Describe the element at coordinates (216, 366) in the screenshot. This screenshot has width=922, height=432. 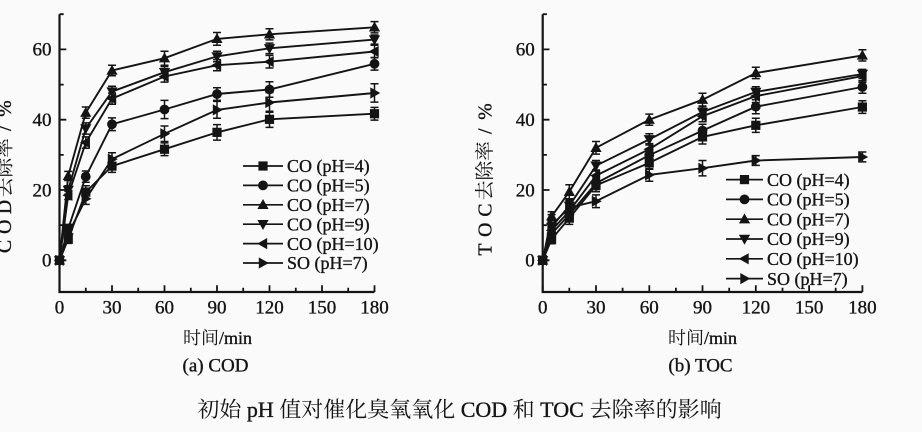
I see `svg-text: (a) COD` at that location.